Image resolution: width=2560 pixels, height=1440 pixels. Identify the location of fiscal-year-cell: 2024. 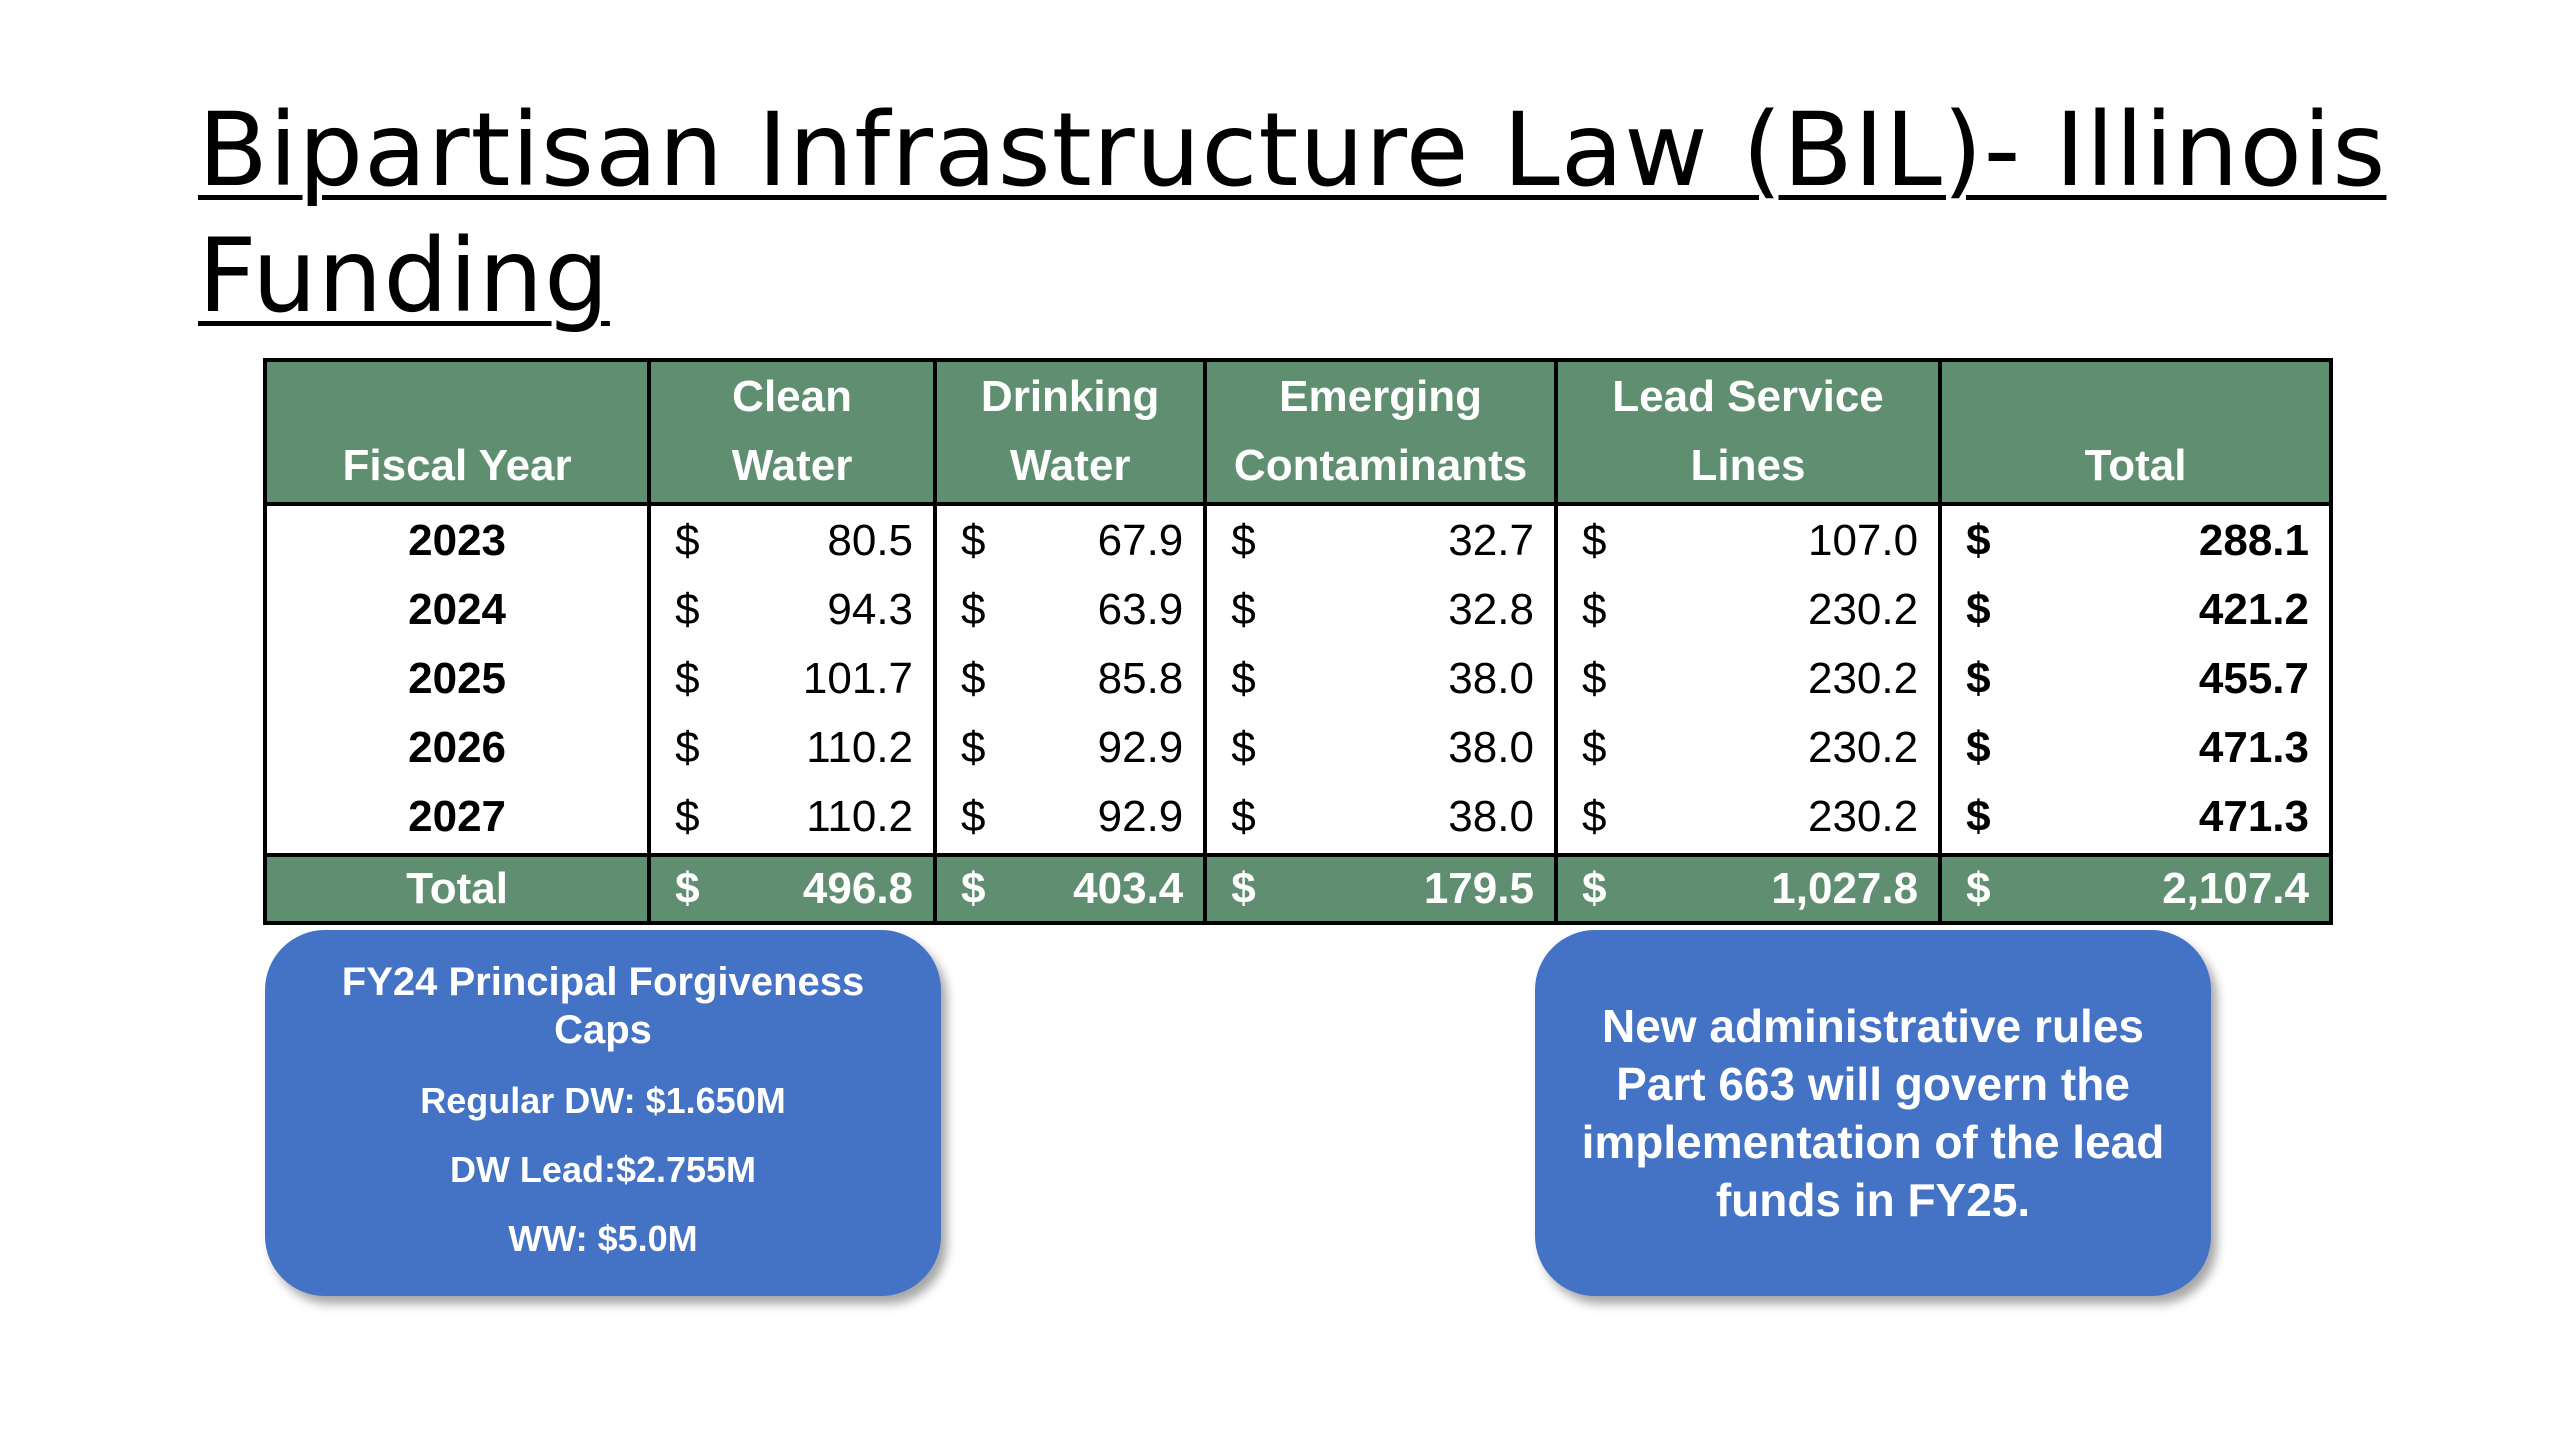
(457, 609).